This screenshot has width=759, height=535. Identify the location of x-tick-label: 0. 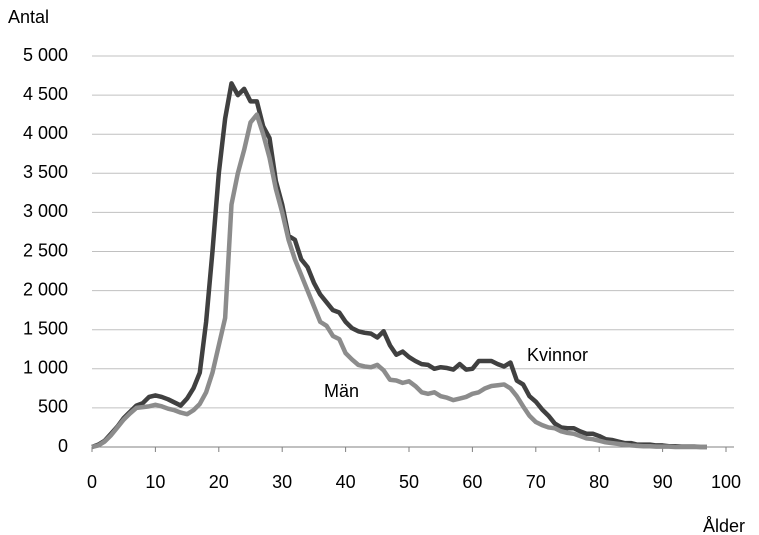
(92, 482).